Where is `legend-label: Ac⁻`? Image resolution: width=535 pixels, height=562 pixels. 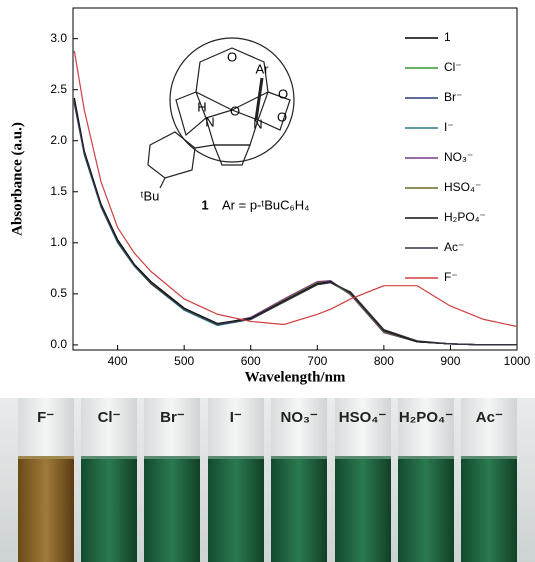 legend-label: Ac⁻ is located at coordinates (454, 247).